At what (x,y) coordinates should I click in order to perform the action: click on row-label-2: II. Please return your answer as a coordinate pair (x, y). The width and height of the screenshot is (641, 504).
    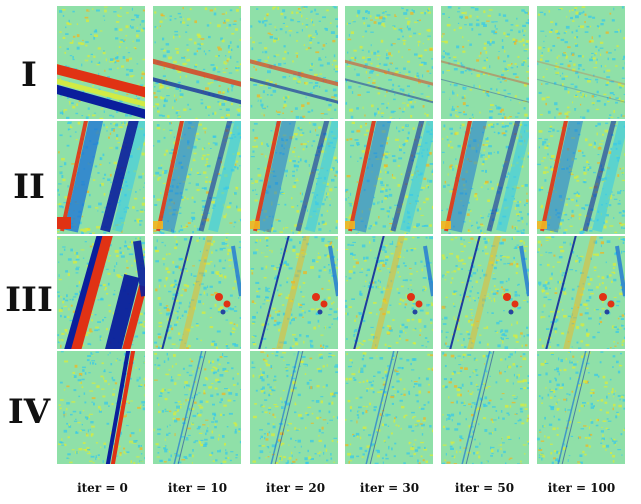
    Looking at the image, I should click on (29, 187).